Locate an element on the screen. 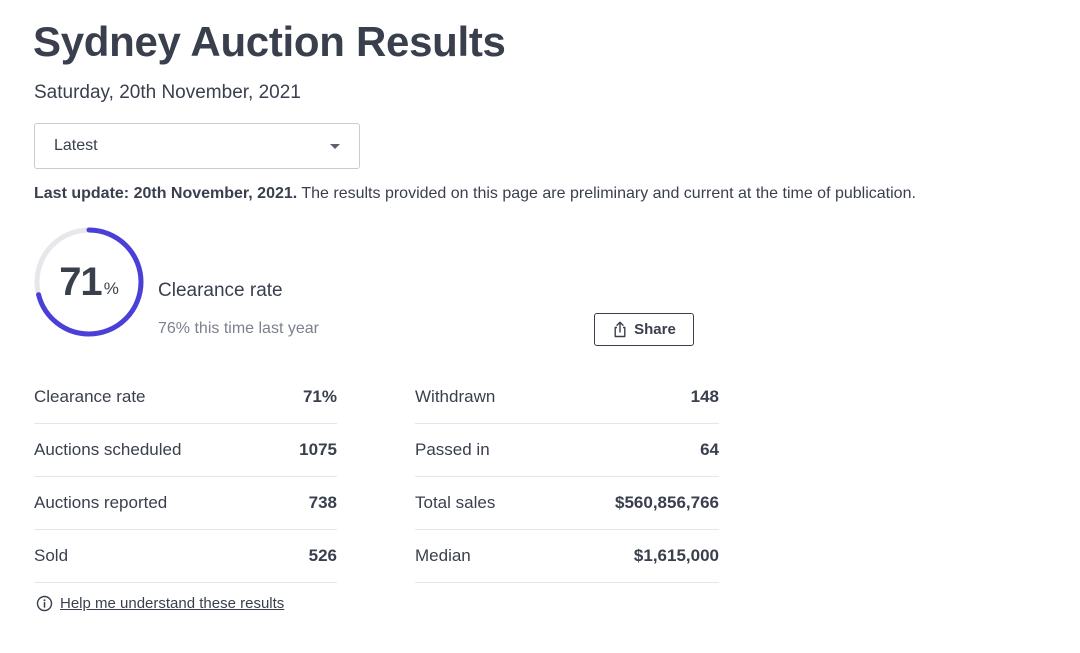 The width and height of the screenshot is (1080, 653). stat-label: Total sales is located at coordinates (455, 502).